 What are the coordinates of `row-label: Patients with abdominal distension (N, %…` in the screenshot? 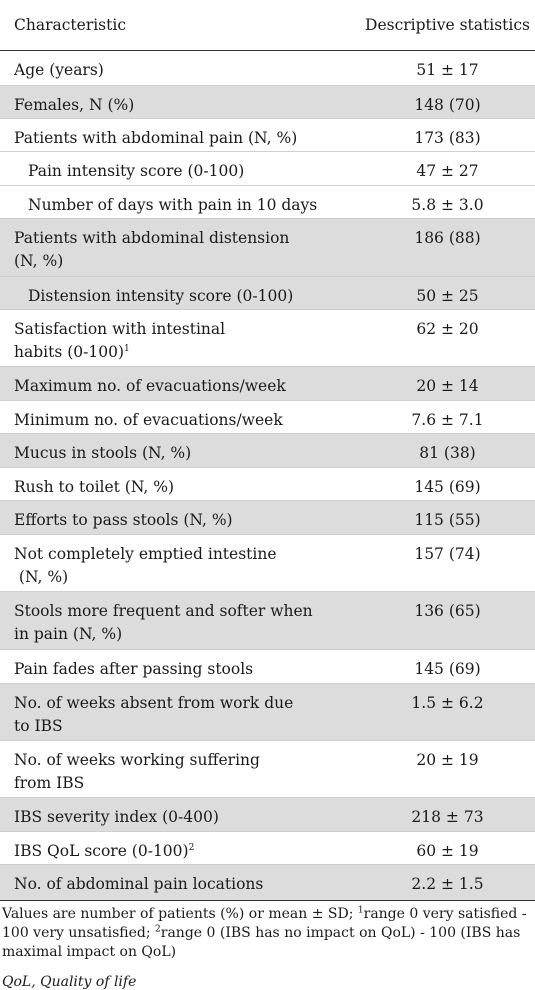 It's located at (170, 246).